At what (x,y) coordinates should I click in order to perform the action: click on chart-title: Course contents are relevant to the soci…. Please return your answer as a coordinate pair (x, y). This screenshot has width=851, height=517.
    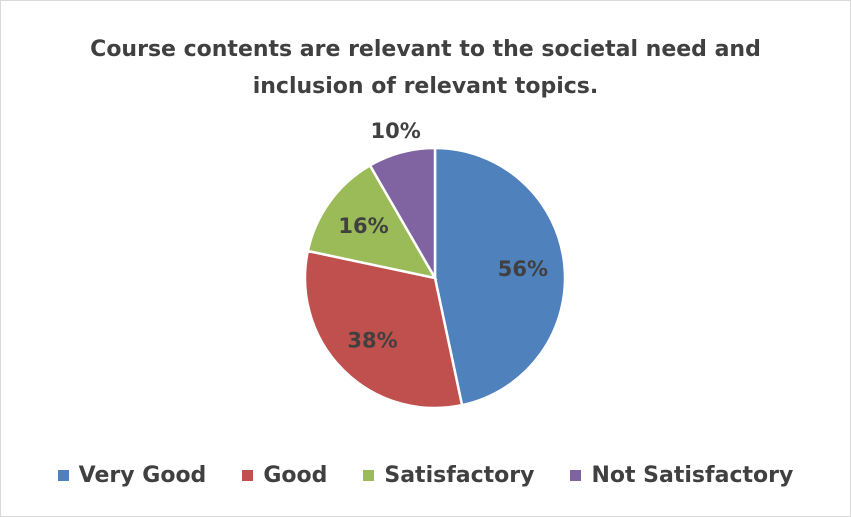
    Looking at the image, I should click on (425, 68).